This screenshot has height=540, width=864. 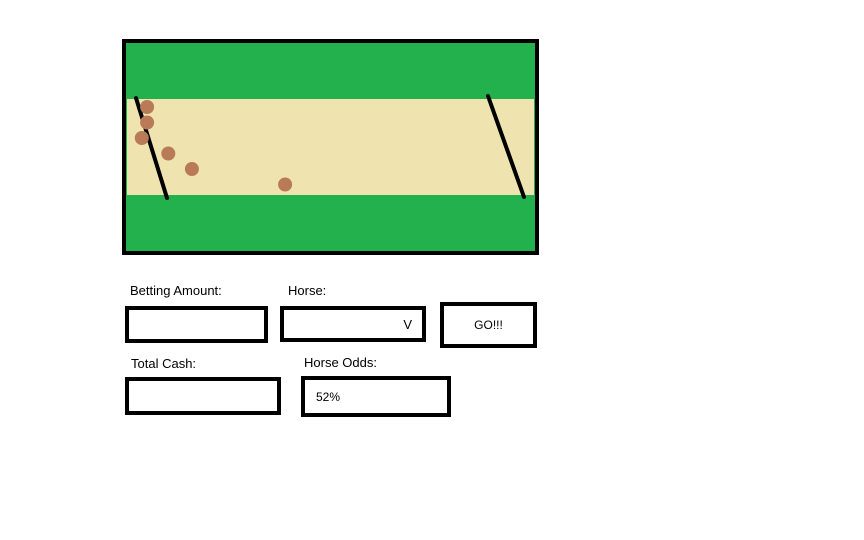 What do you see at coordinates (376, 396) in the screenshot?
I see `horse-odds-display: 52%` at bounding box center [376, 396].